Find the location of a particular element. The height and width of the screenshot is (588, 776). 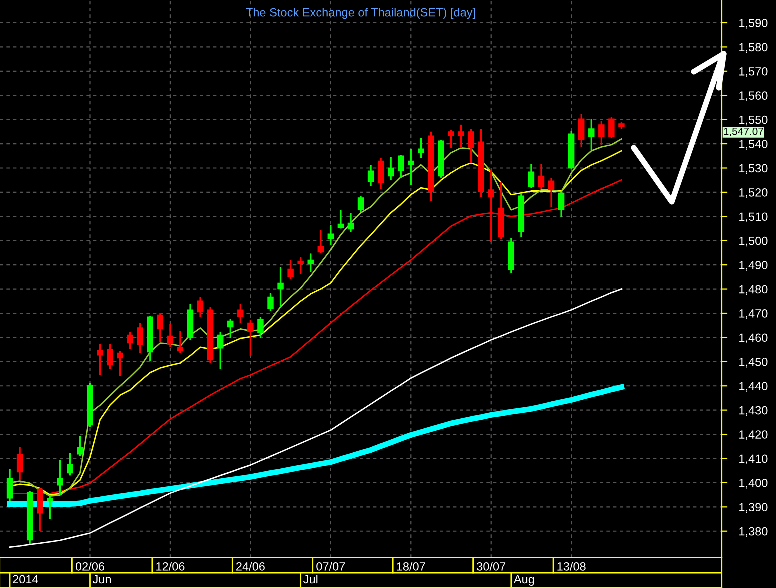

y-tick-label: 1,500 is located at coordinates (754, 241).